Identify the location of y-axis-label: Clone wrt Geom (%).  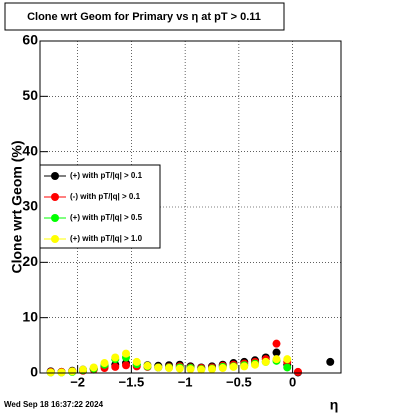
(17, 206).